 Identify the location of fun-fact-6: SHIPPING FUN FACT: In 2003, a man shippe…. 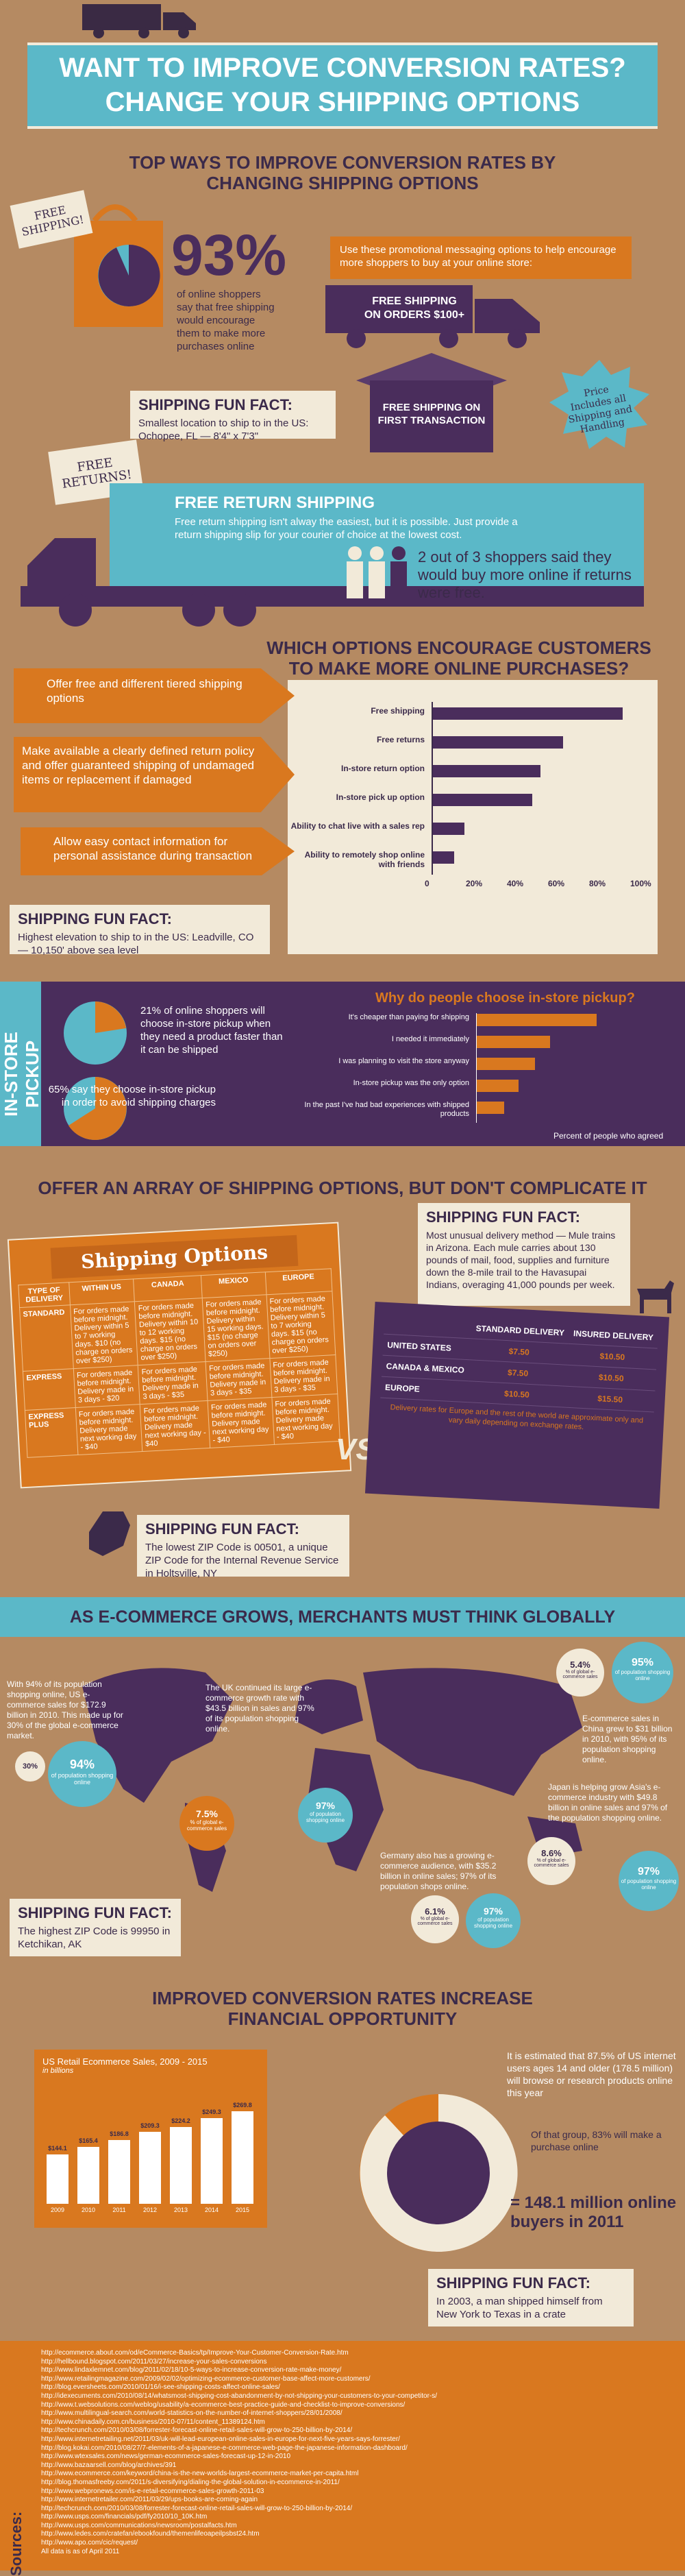
(531, 2297).